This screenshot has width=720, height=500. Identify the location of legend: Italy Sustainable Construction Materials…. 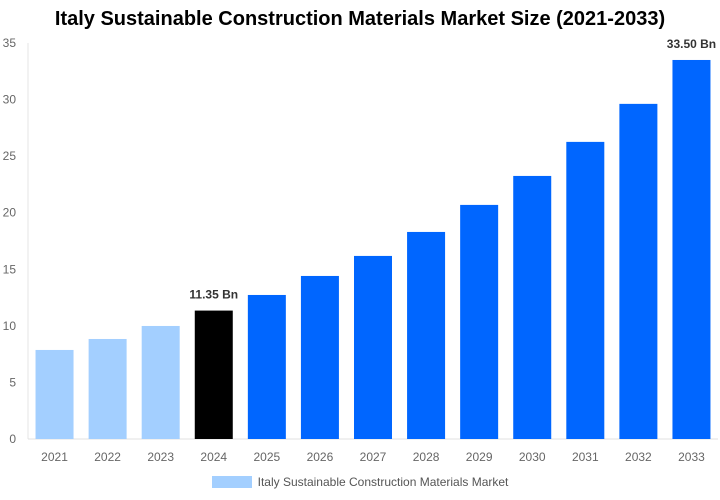
(360, 482).